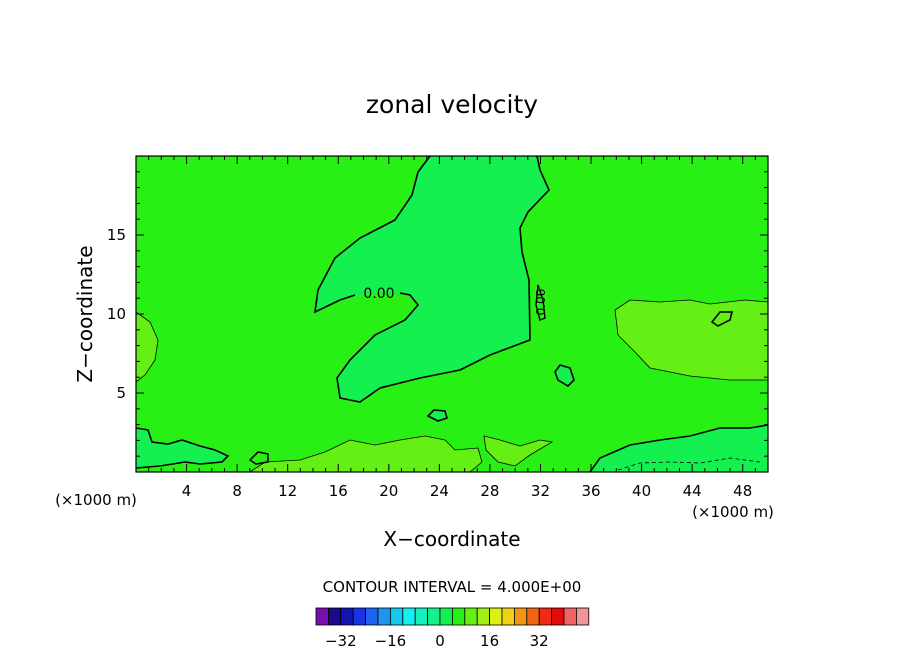  I want to click on vertical-zero-contour, so click(540, 302).